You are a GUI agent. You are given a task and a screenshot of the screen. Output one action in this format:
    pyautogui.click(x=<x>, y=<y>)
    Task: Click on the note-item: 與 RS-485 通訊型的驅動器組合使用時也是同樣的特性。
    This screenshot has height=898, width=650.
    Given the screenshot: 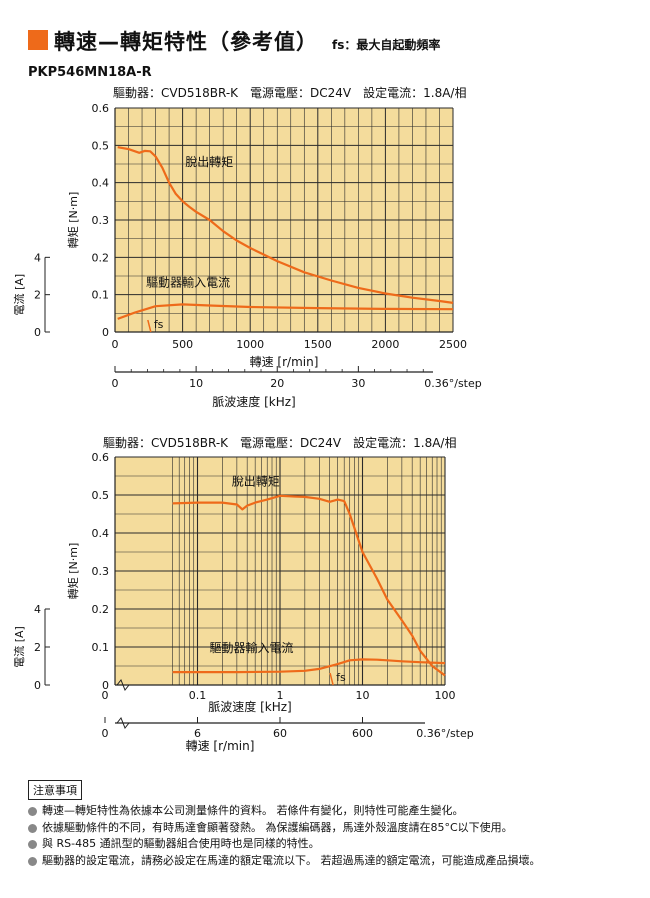 What is the action you would take?
    pyautogui.click(x=333, y=844)
    